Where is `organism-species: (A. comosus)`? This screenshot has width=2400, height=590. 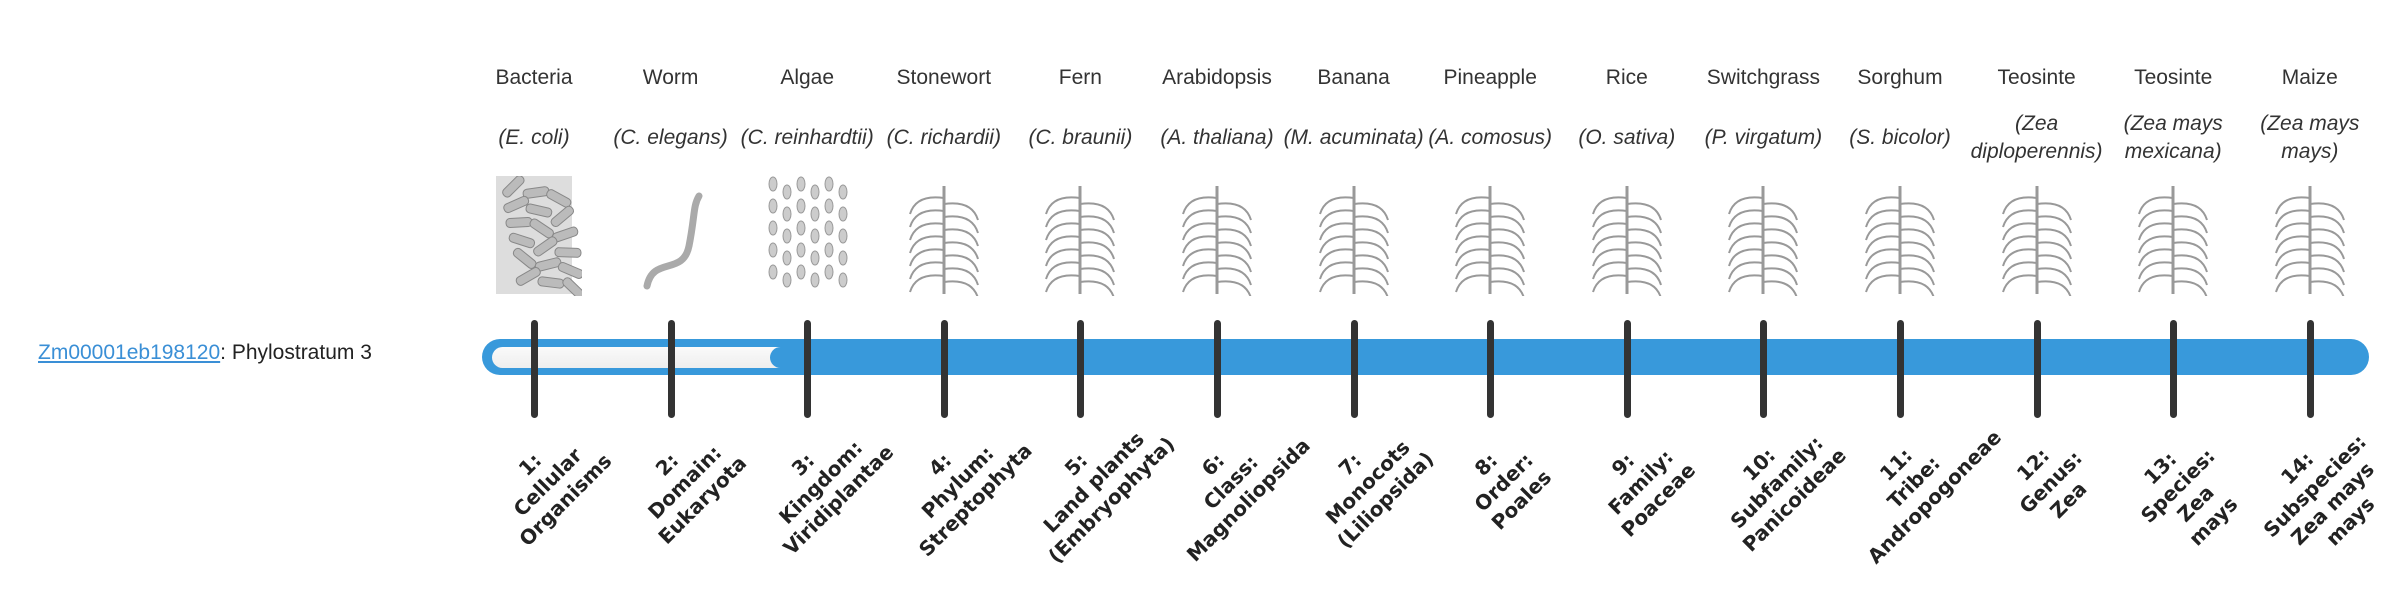 organism-species: (A. comosus) is located at coordinates (1490, 137).